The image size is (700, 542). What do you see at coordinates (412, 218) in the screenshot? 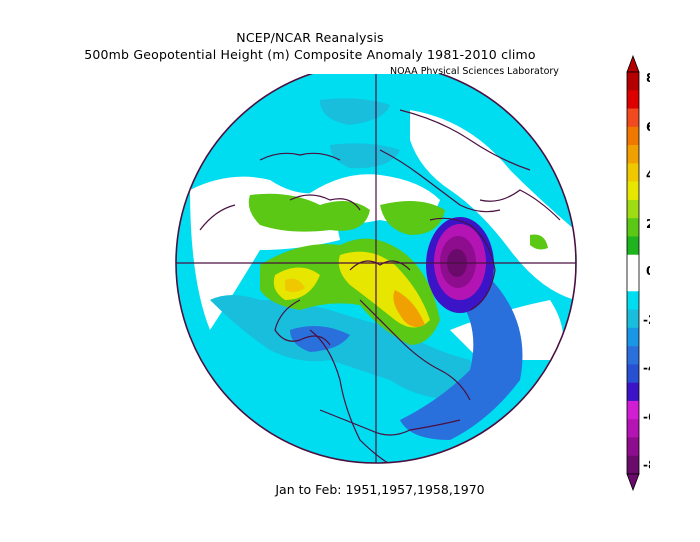
I see `anomaly-green-pole` at bounding box center [412, 218].